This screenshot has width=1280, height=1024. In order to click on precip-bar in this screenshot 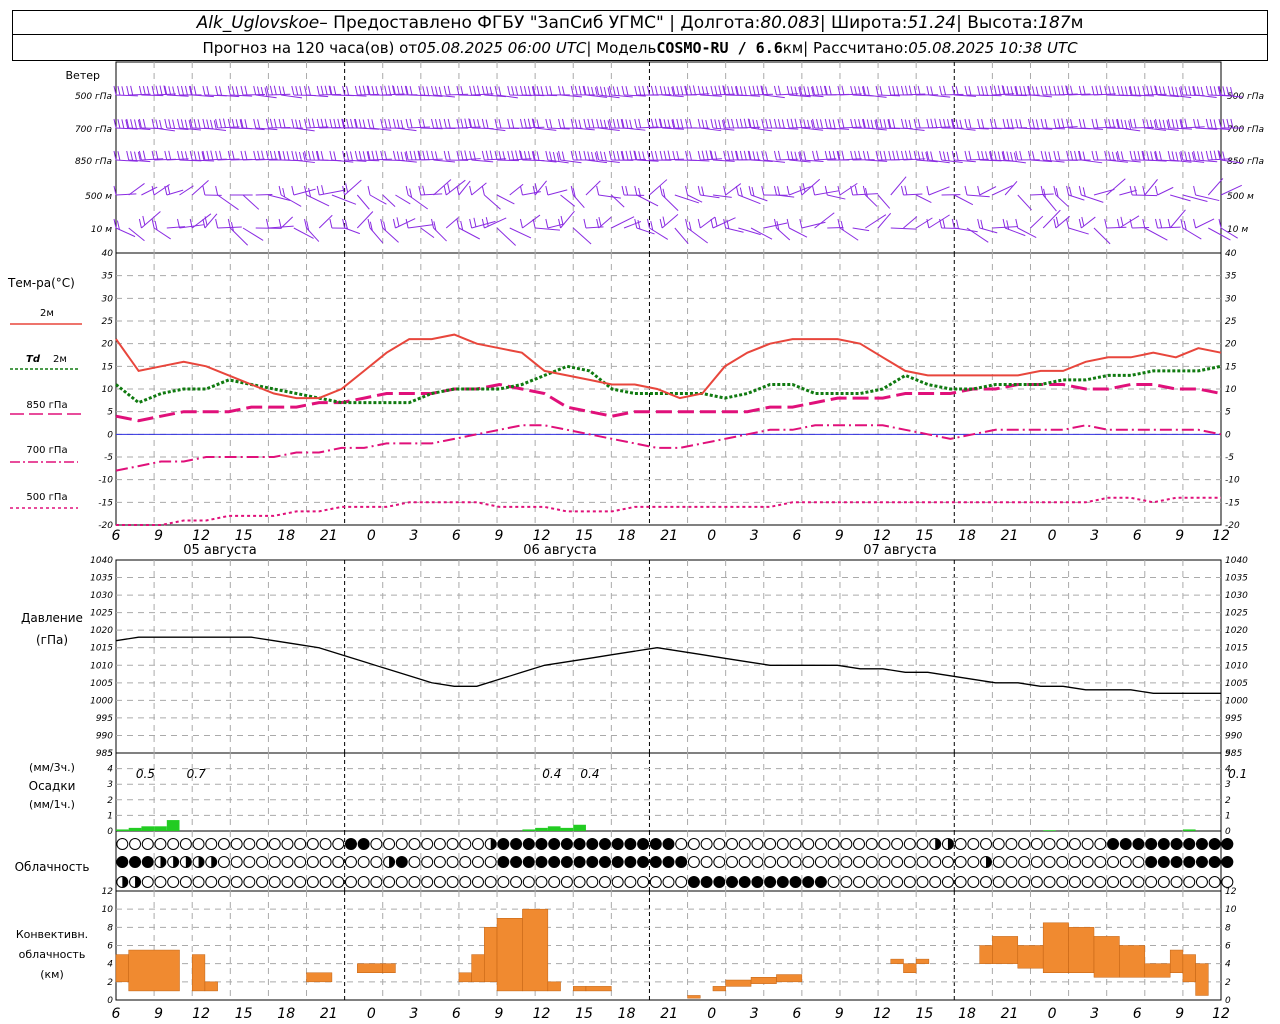, I will do `click(135, 829)`.